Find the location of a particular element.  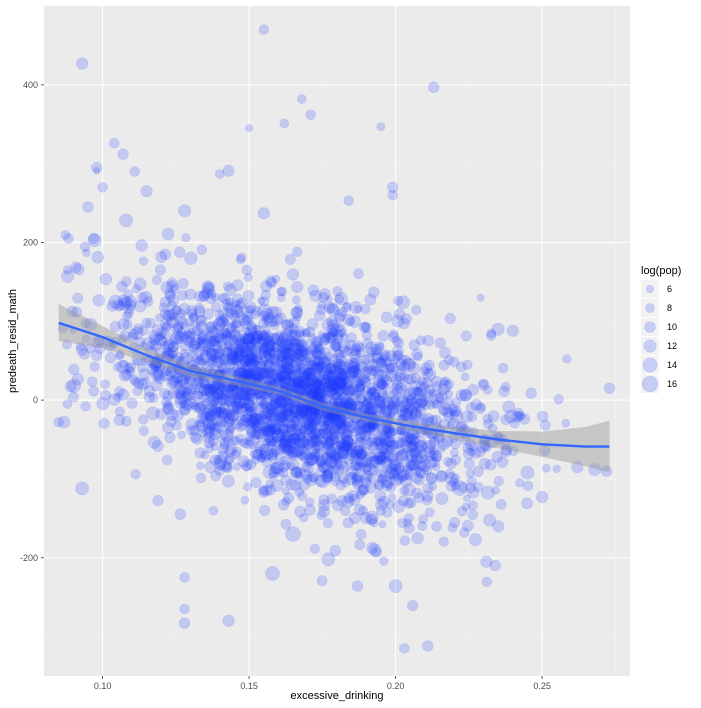

x-tick-label: 0.20 is located at coordinates (396, 686).